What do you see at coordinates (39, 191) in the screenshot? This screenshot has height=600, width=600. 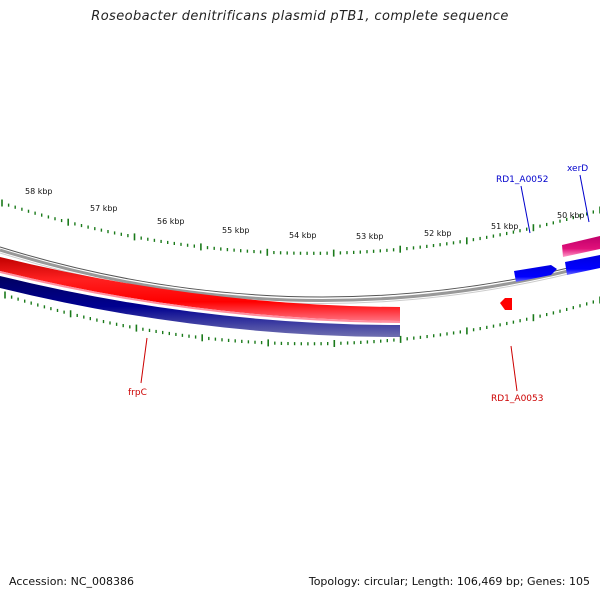 I see `scale-label-58kbp: 58 kbp` at bounding box center [39, 191].